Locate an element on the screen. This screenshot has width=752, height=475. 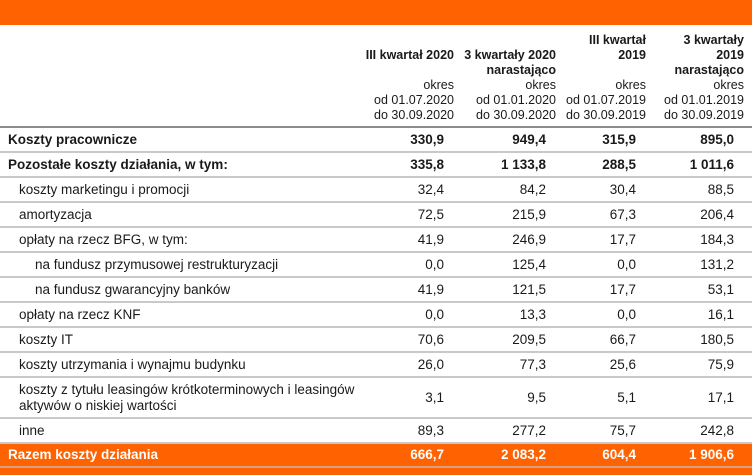
table-row: amortyzacja 72,5 215,9 67,3 206,4 is located at coordinates (376, 215).